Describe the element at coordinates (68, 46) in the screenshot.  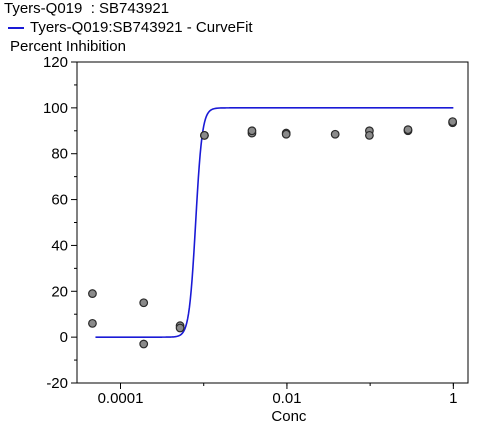
I see `y-axis-label: Percent Inhibition` at that location.